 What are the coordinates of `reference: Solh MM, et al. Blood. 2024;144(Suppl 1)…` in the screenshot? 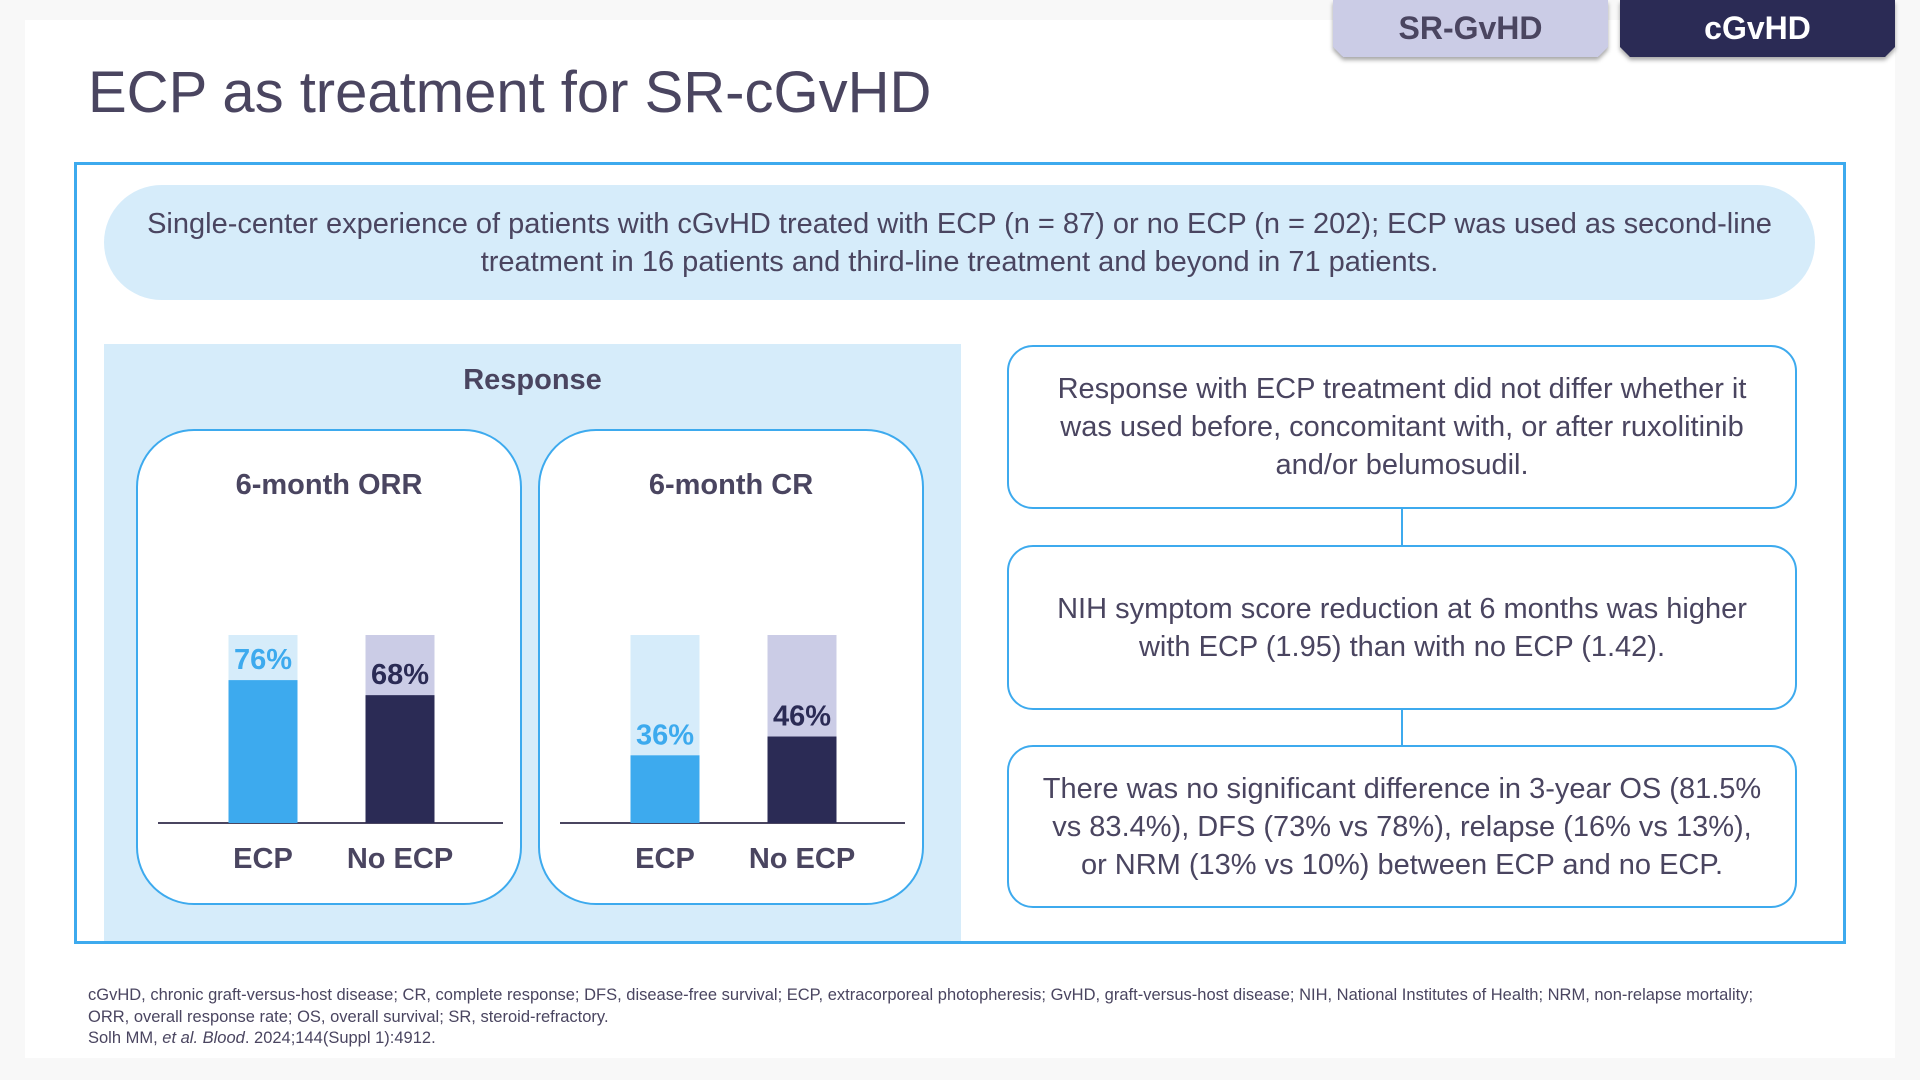 It's located at (920, 1039).